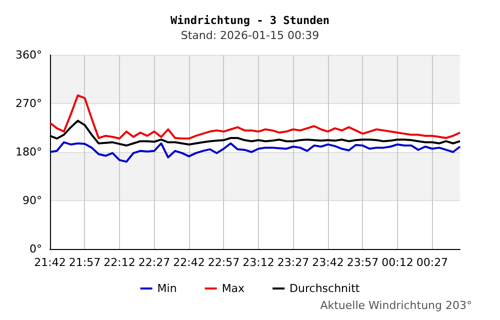 The height and width of the screenshot is (320, 500). I want to click on x-tick-label: 00:27, so click(432, 262).